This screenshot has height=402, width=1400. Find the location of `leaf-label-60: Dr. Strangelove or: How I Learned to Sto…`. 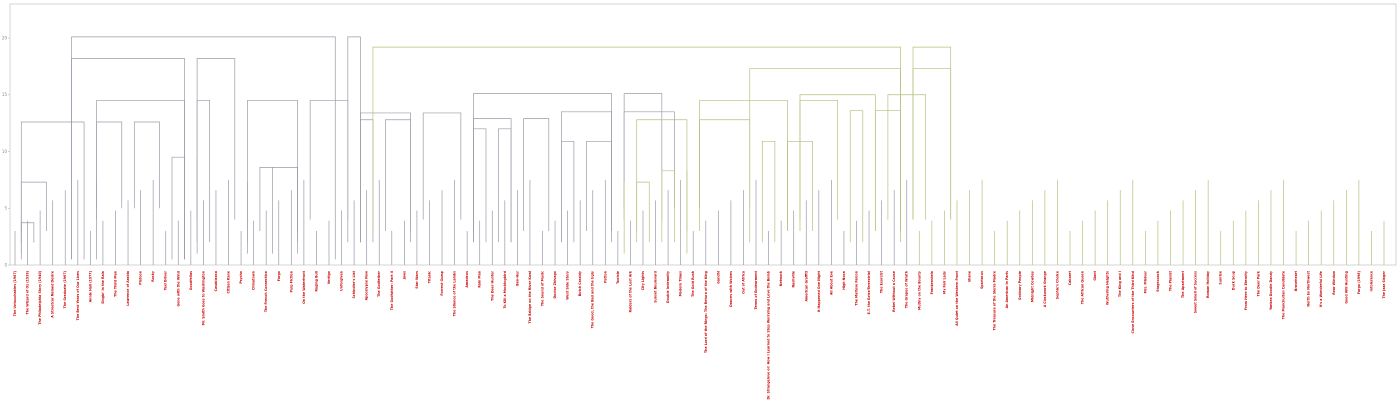

leaf-label-60: Dr. Strangelove or: How I Learned to Sto… is located at coordinates (769, 334).